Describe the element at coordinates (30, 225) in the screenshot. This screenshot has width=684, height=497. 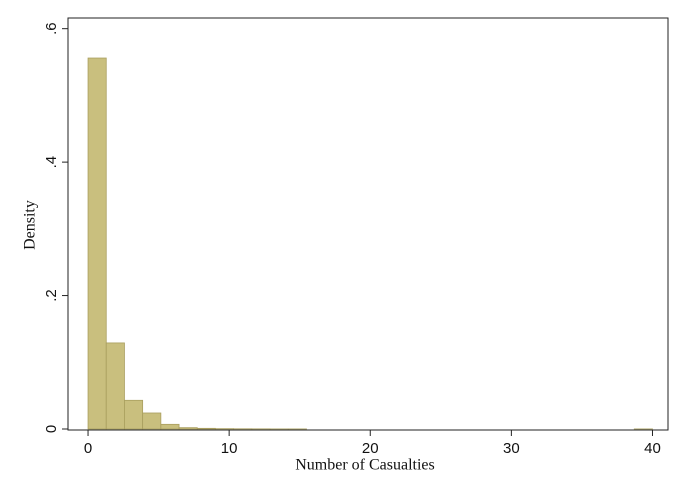
I see `y-axis-title: Density` at that location.